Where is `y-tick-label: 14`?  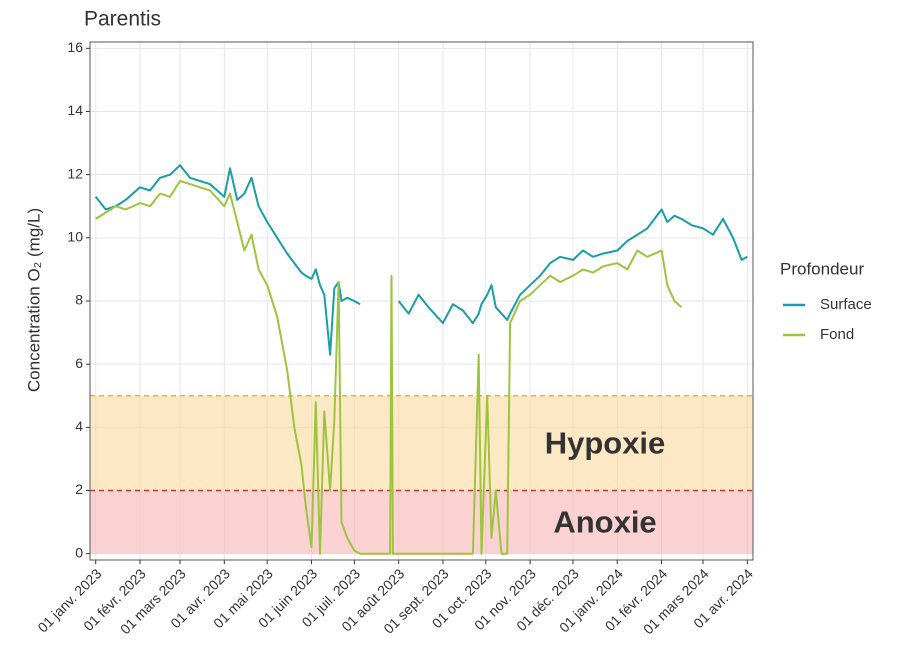
y-tick-label: 14 is located at coordinates (75, 110).